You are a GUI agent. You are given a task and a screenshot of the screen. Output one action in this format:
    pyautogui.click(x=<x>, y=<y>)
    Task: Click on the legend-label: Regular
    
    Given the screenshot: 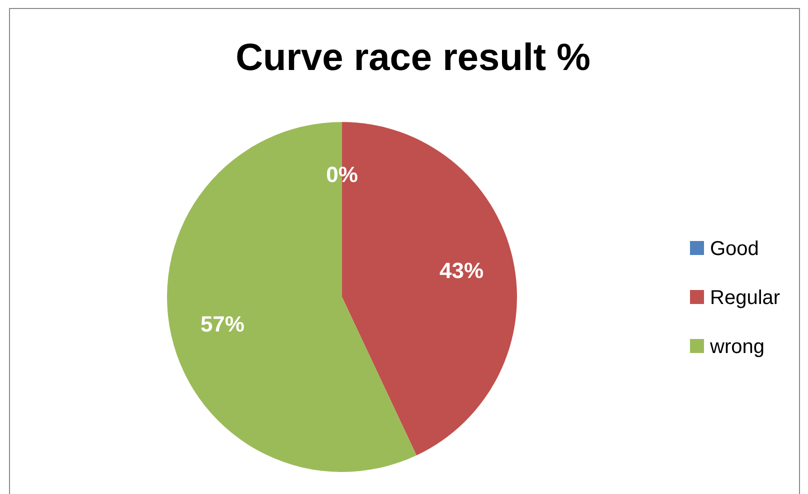 What is the action you would take?
    pyautogui.click(x=745, y=298)
    